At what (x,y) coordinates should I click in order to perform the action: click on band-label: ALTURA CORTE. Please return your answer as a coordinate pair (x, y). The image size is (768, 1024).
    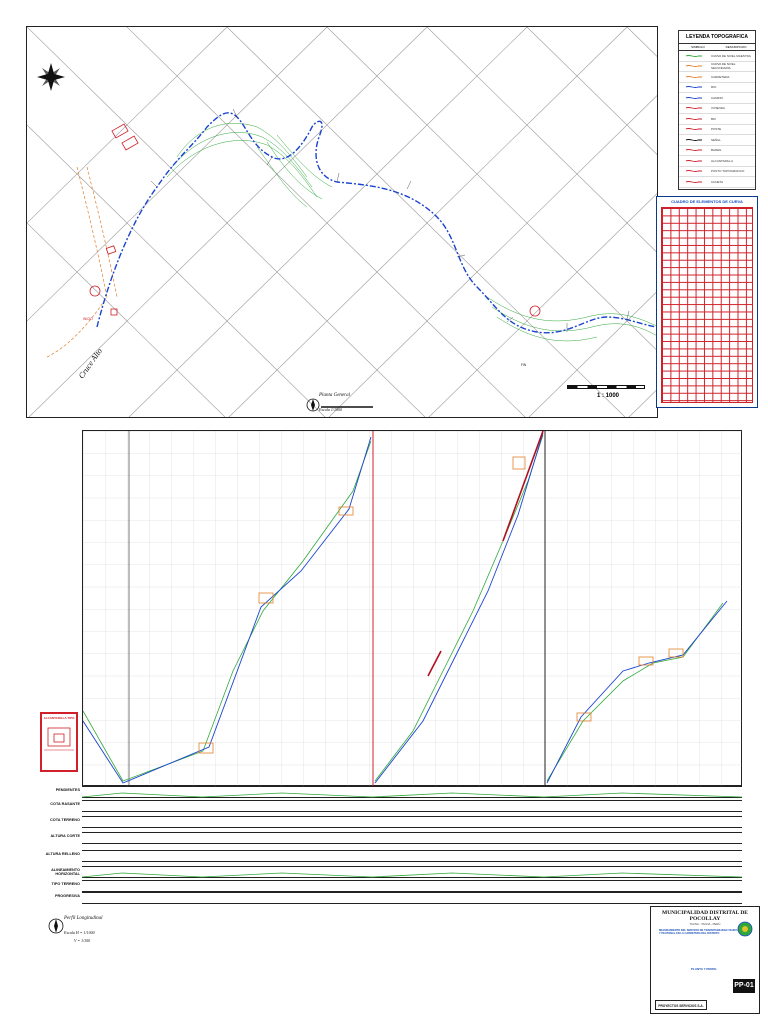
    Looking at the image, I should click on (65, 836).